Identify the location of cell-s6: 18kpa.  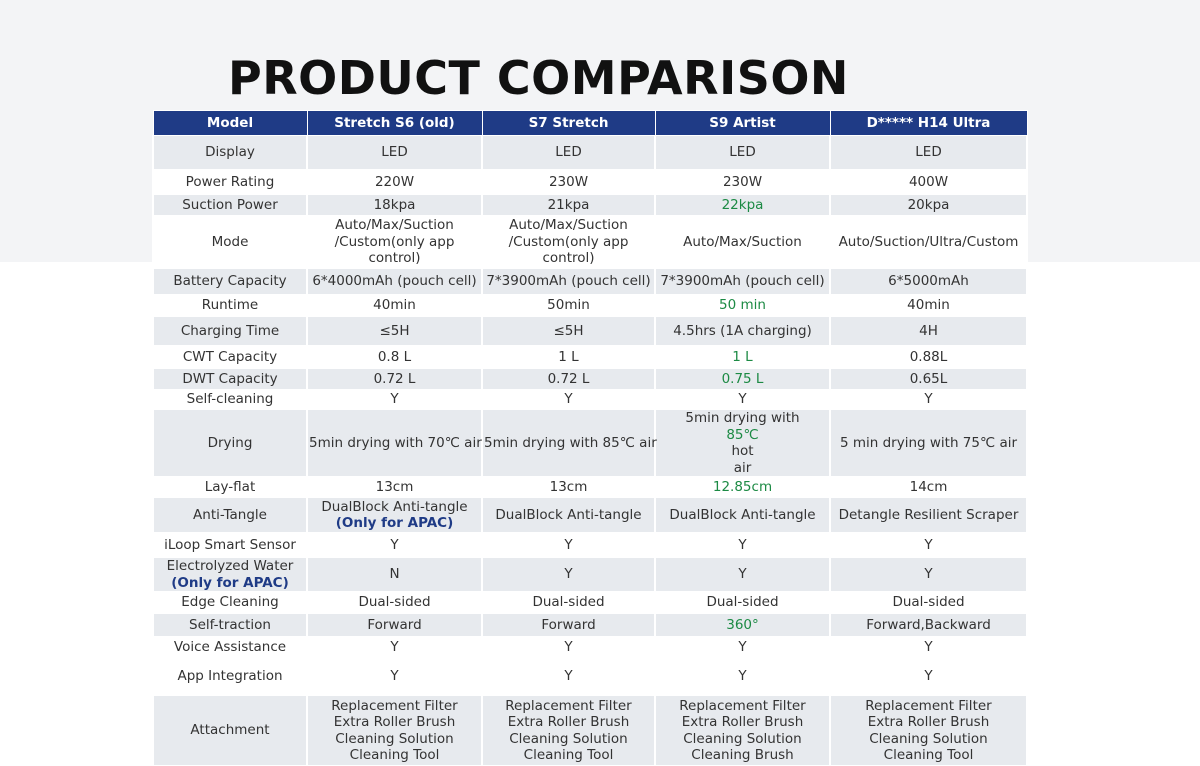
(394, 205).